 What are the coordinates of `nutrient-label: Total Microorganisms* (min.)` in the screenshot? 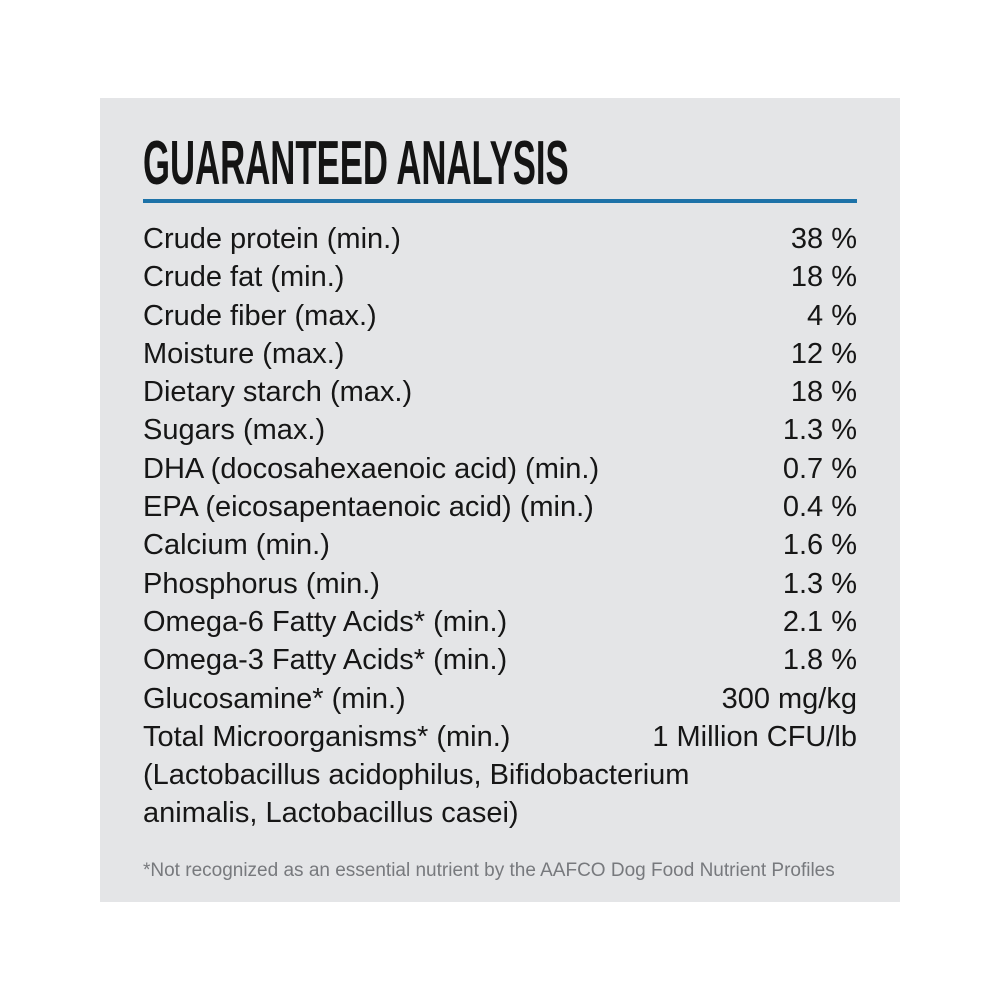 It's located at (327, 736).